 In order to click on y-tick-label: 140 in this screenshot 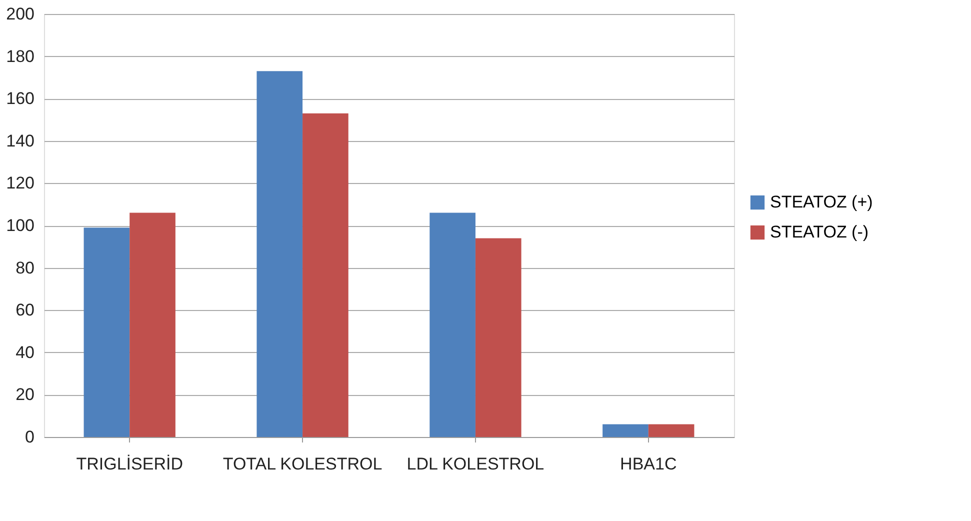, I will do `click(20, 140)`.